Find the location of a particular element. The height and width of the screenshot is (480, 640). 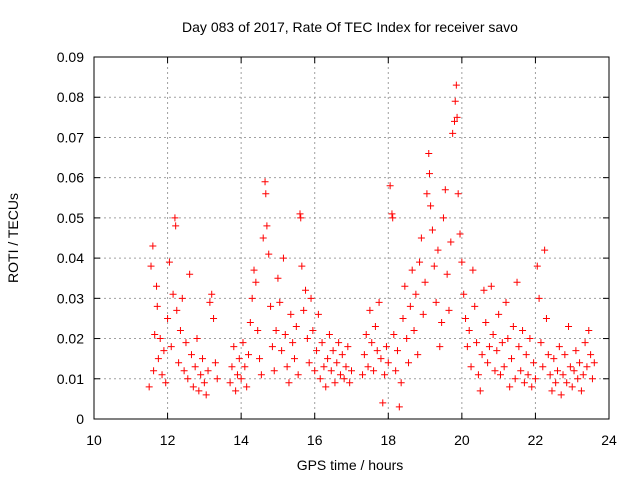

y-tick-label: 0.02 is located at coordinates (70, 339).